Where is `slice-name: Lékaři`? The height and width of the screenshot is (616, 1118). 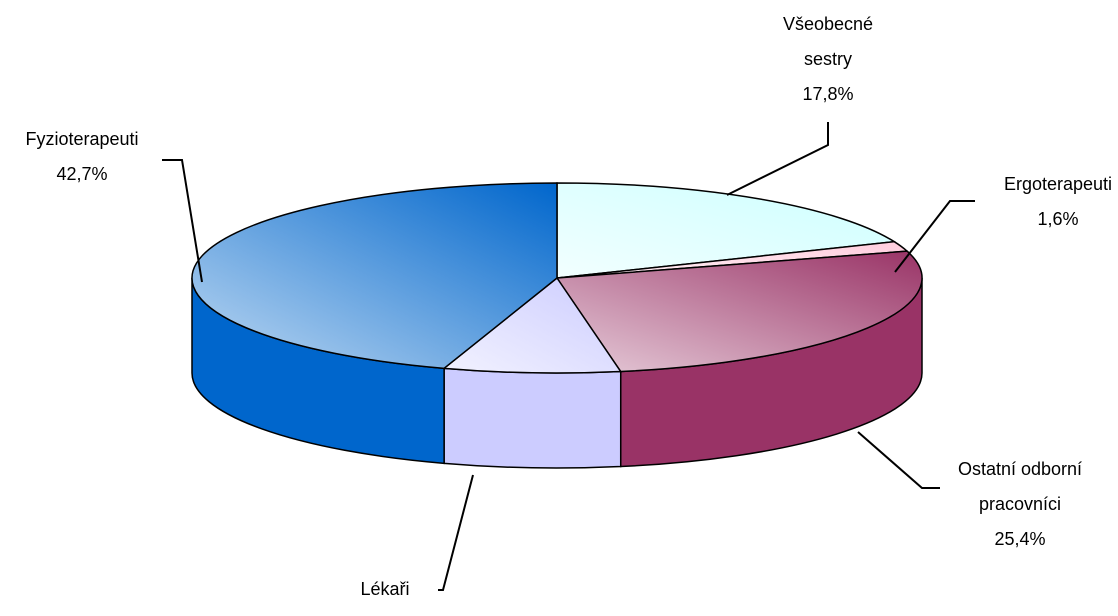 slice-name: Lékaři is located at coordinates (385, 589).